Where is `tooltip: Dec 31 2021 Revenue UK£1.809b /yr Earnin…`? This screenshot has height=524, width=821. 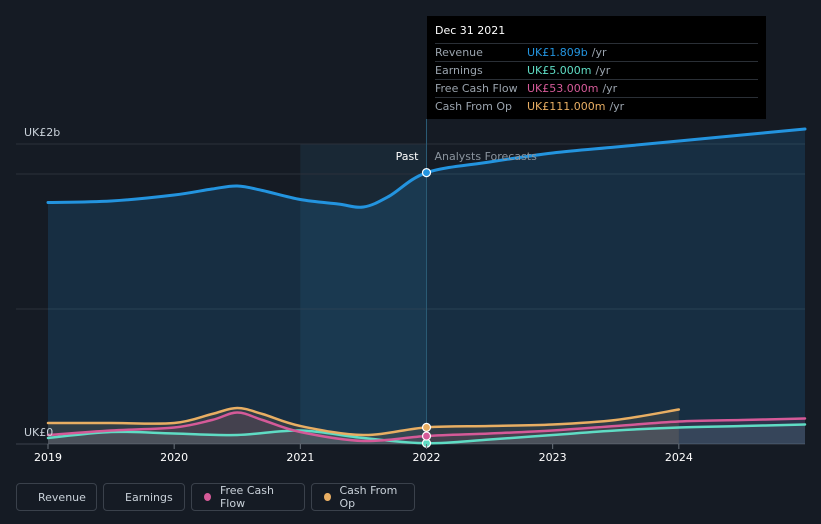 tooltip: Dec 31 2021 Revenue UK£1.809b /yr Earnin… is located at coordinates (596, 67).